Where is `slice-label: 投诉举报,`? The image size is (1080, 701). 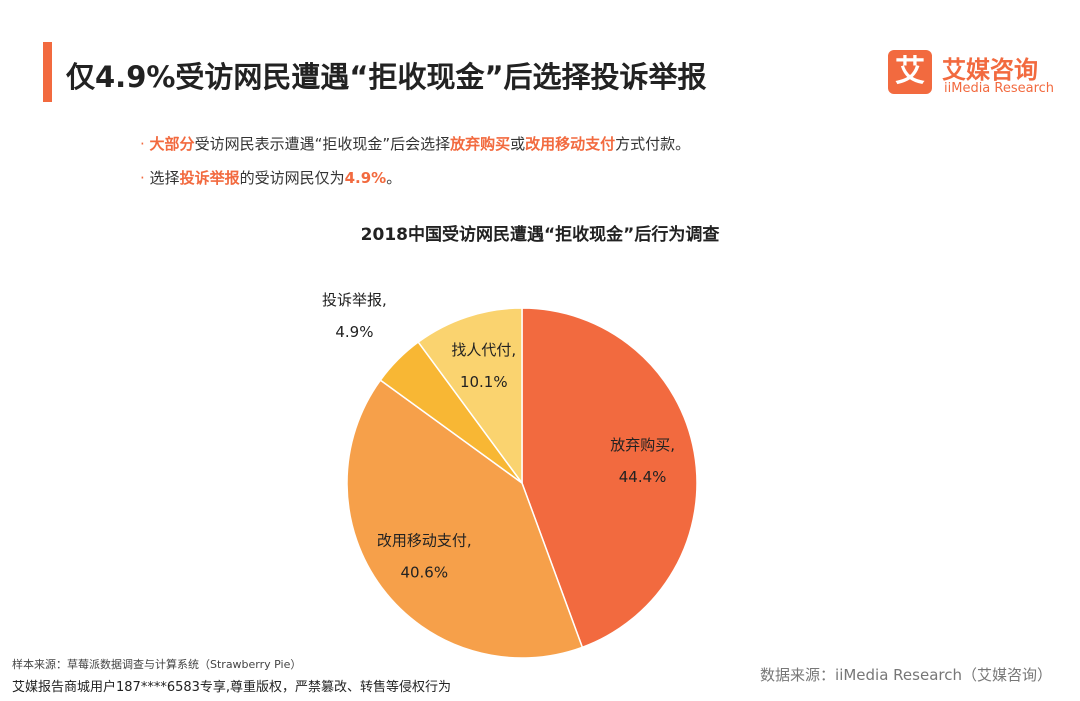
slice-label: 投诉举报, is located at coordinates (354, 300).